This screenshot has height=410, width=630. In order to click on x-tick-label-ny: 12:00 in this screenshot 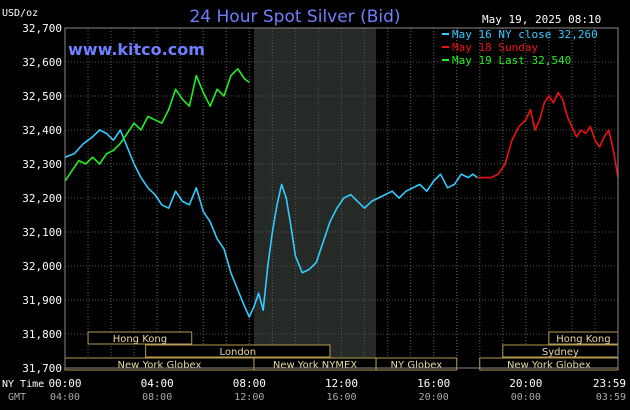, I will do `click(341, 383)`.